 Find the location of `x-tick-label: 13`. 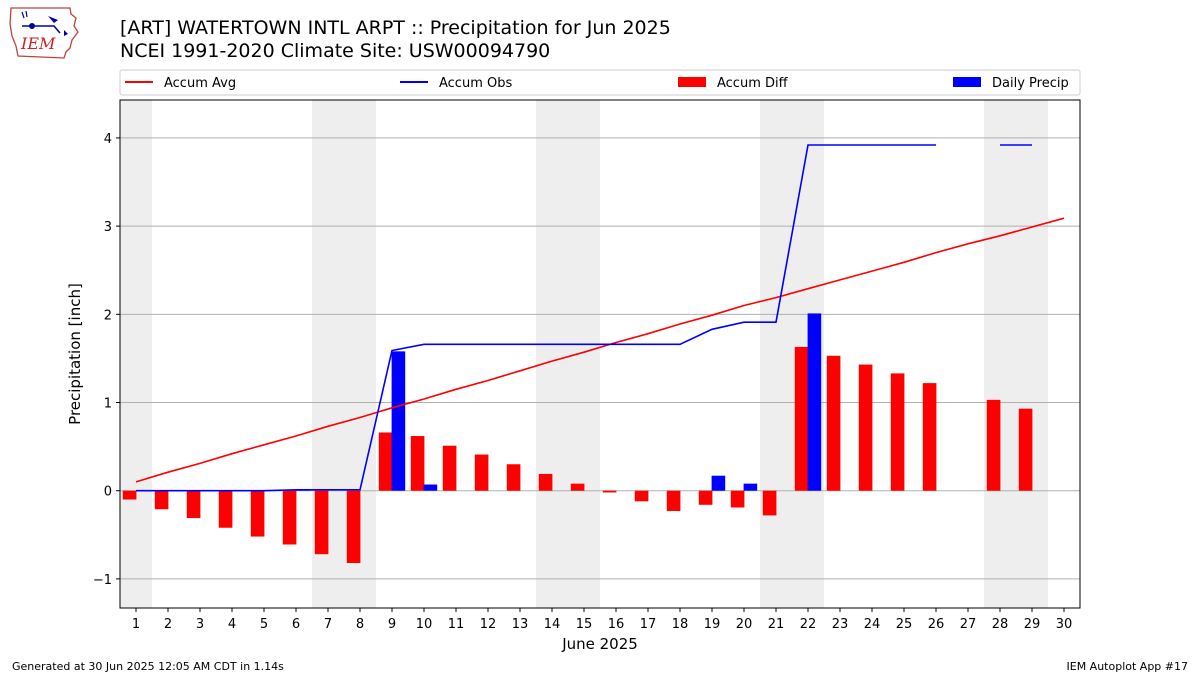

x-tick-label: 13 is located at coordinates (520, 624).